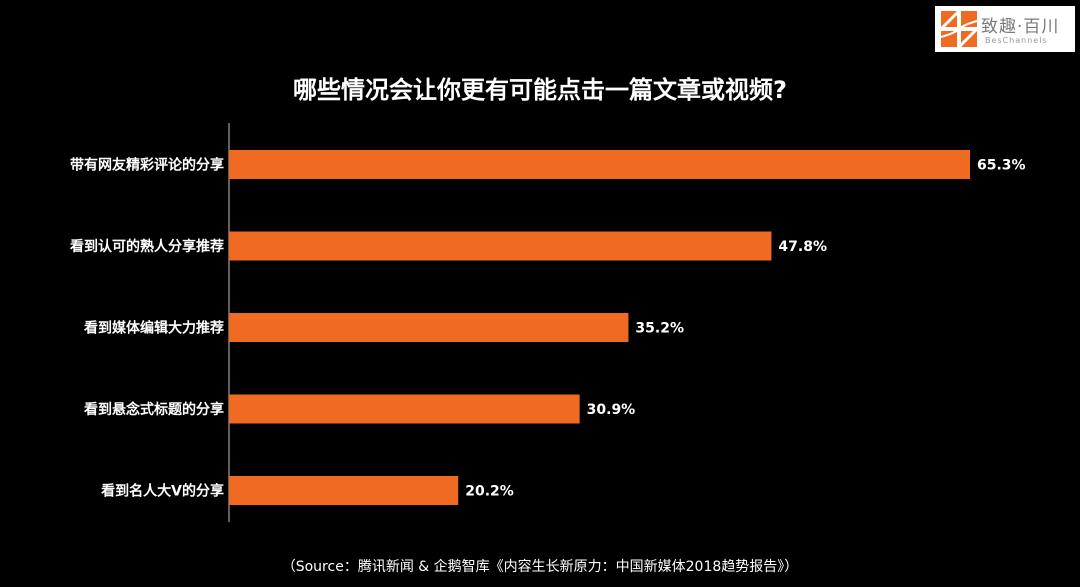 The height and width of the screenshot is (587, 1080). I want to click on brand-logo: 致趣·百川 BesChannels, so click(1005, 29).